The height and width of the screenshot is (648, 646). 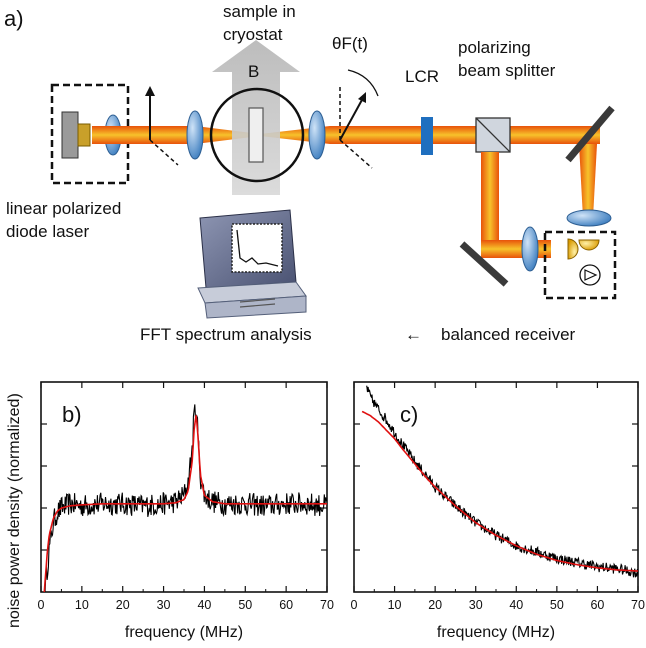 I want to click on collection-lens-icon, so click(x=317, y=135).